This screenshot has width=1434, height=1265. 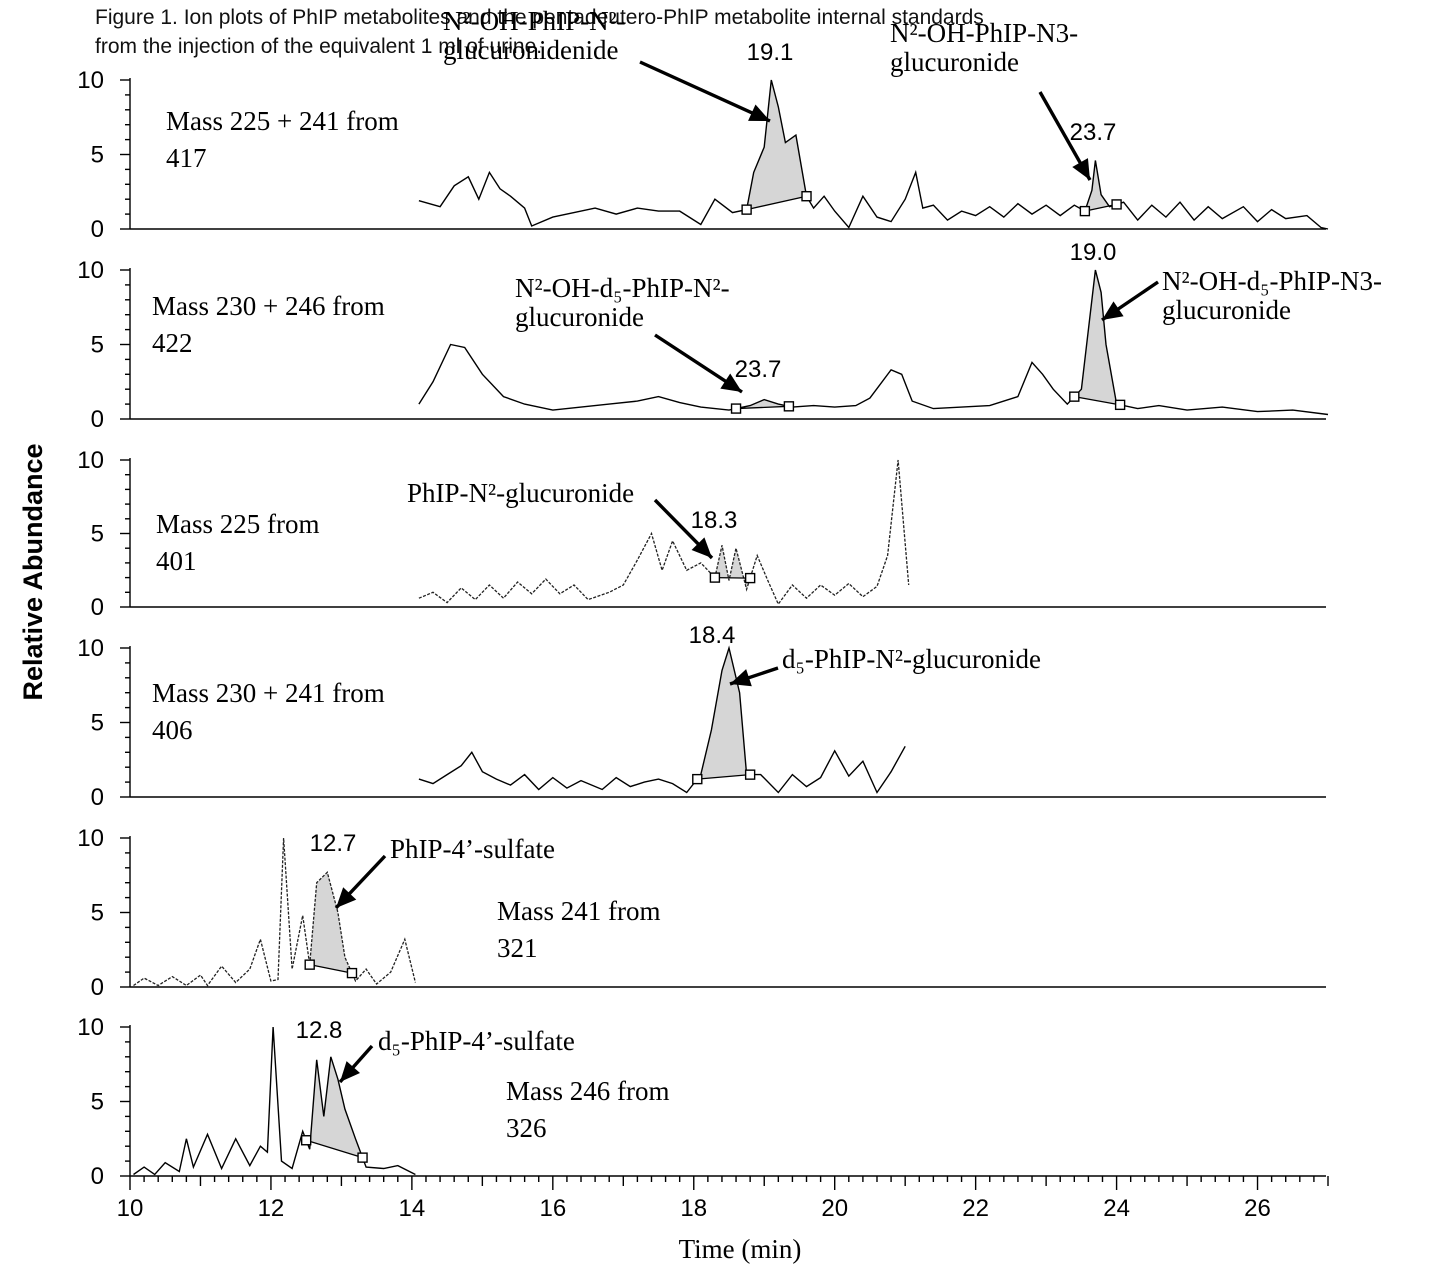 I want to click on mass-label: 401, so click(x=176, y=561).